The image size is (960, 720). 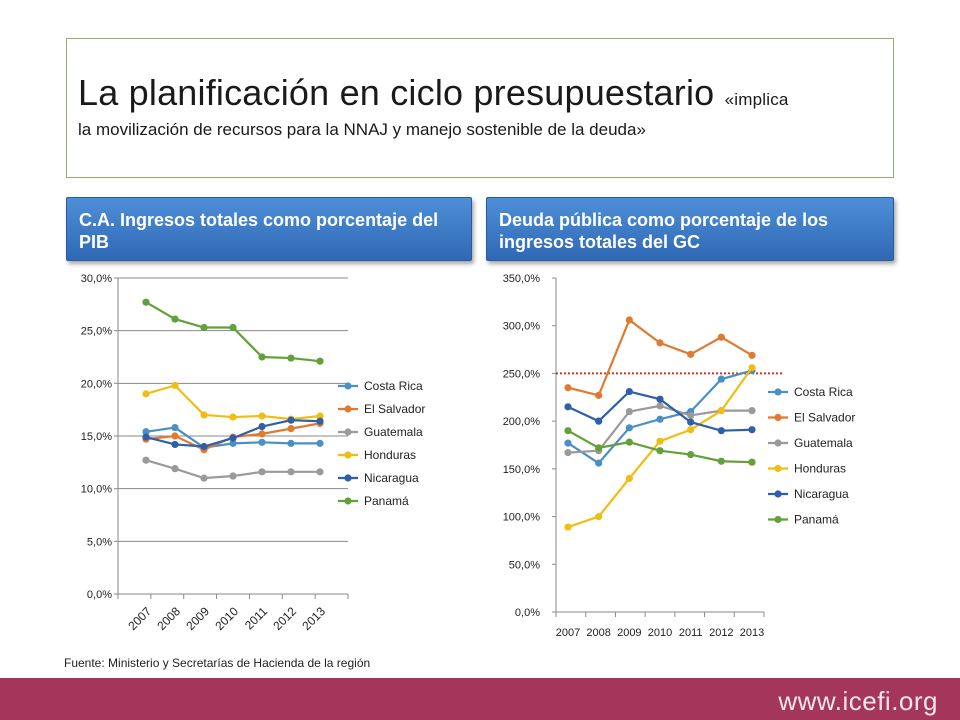 I want to click on y-tick-label: 200,0%, so click(x=522, y=422).